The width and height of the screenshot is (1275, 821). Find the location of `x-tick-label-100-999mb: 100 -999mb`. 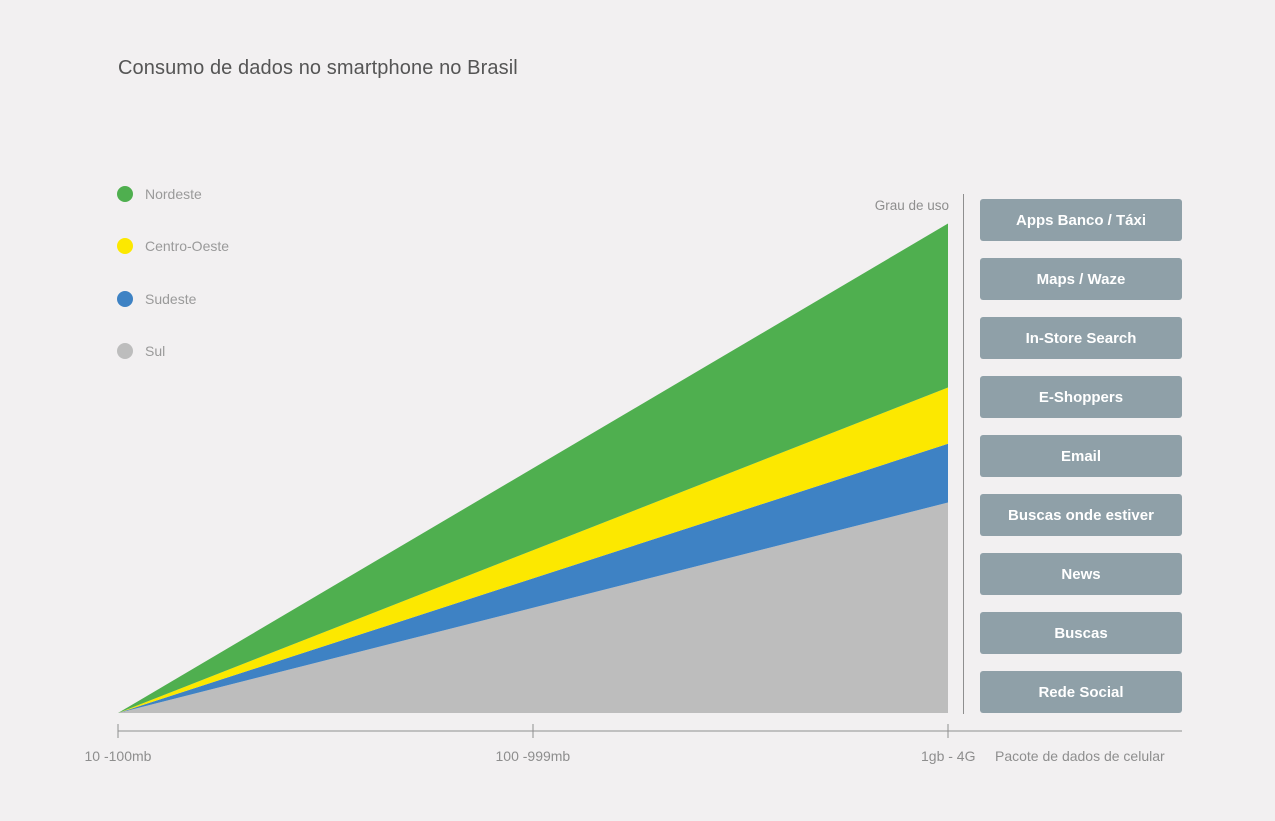

x-tick-label-100-999mb: 100 -999mb is located at coordinates (533, 756).